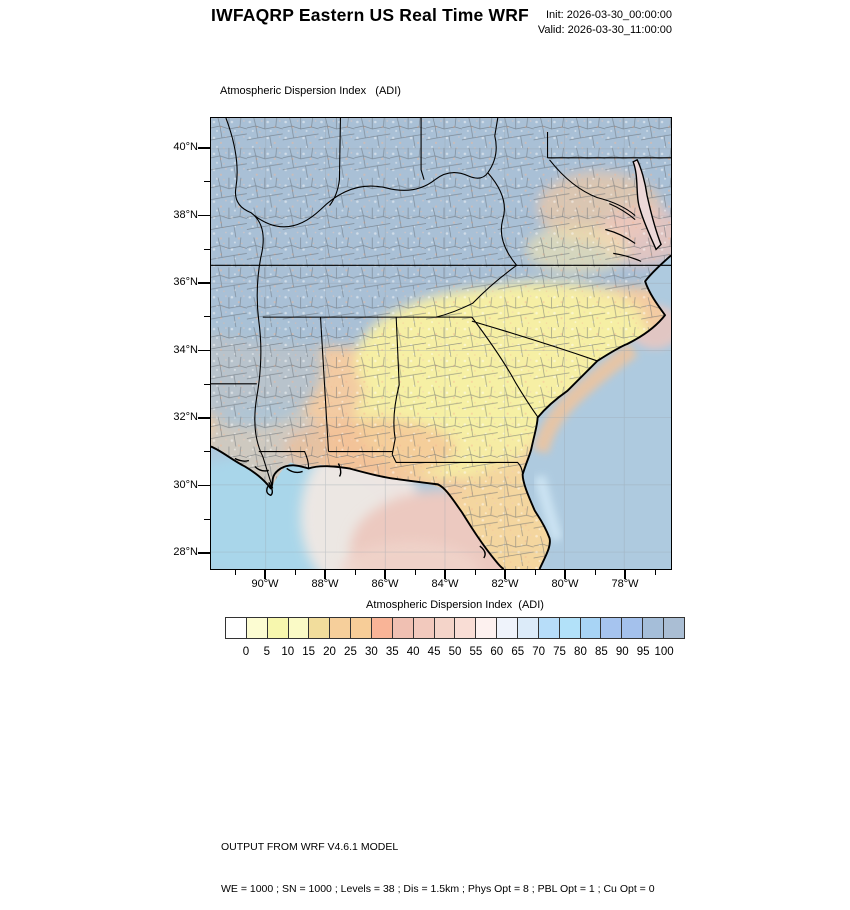 This screenshot has height=910, width=850. What do you see at coordinates (325, 584) in the screenshot?
I see `lon-tick-label: 88°W` at bounding box center [325, 584].